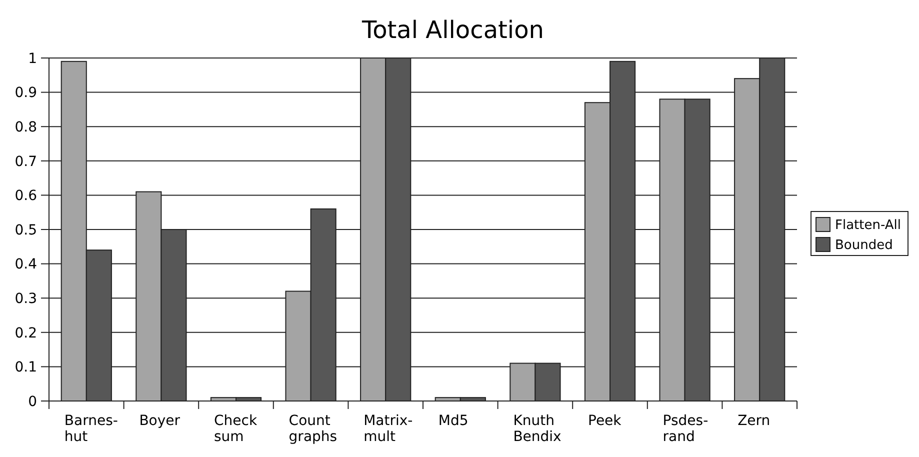  I want to click on y-tick-label: 0.3, so click(25, 299).